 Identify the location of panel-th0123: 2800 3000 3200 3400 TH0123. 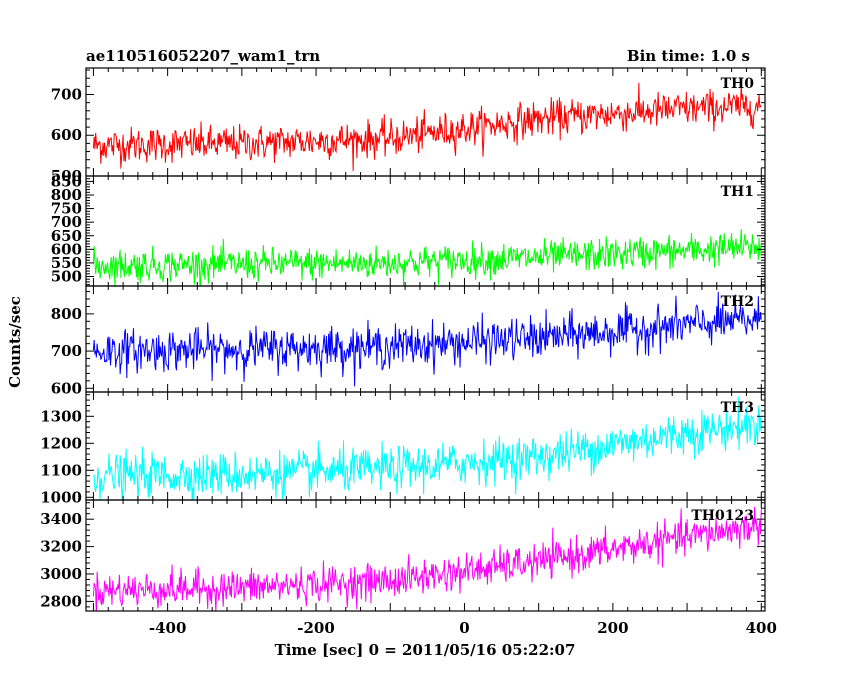
(403, 555).